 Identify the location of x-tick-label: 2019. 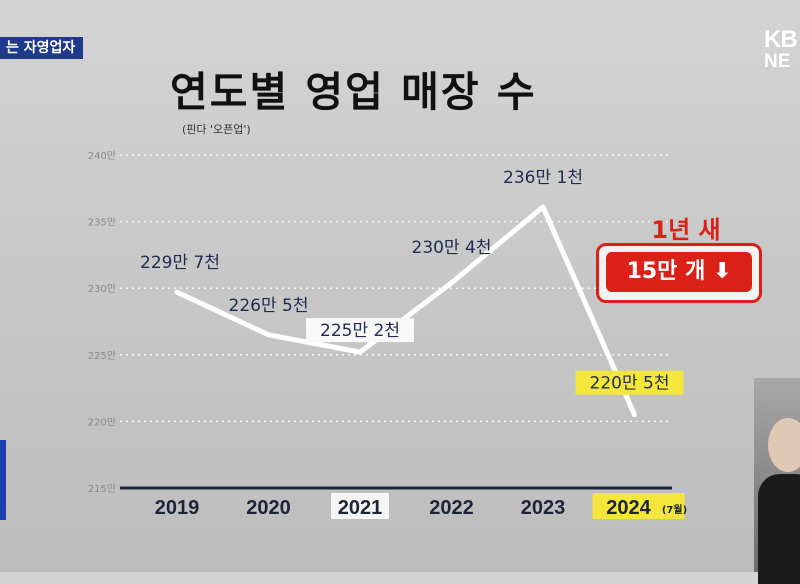
(177, 508).